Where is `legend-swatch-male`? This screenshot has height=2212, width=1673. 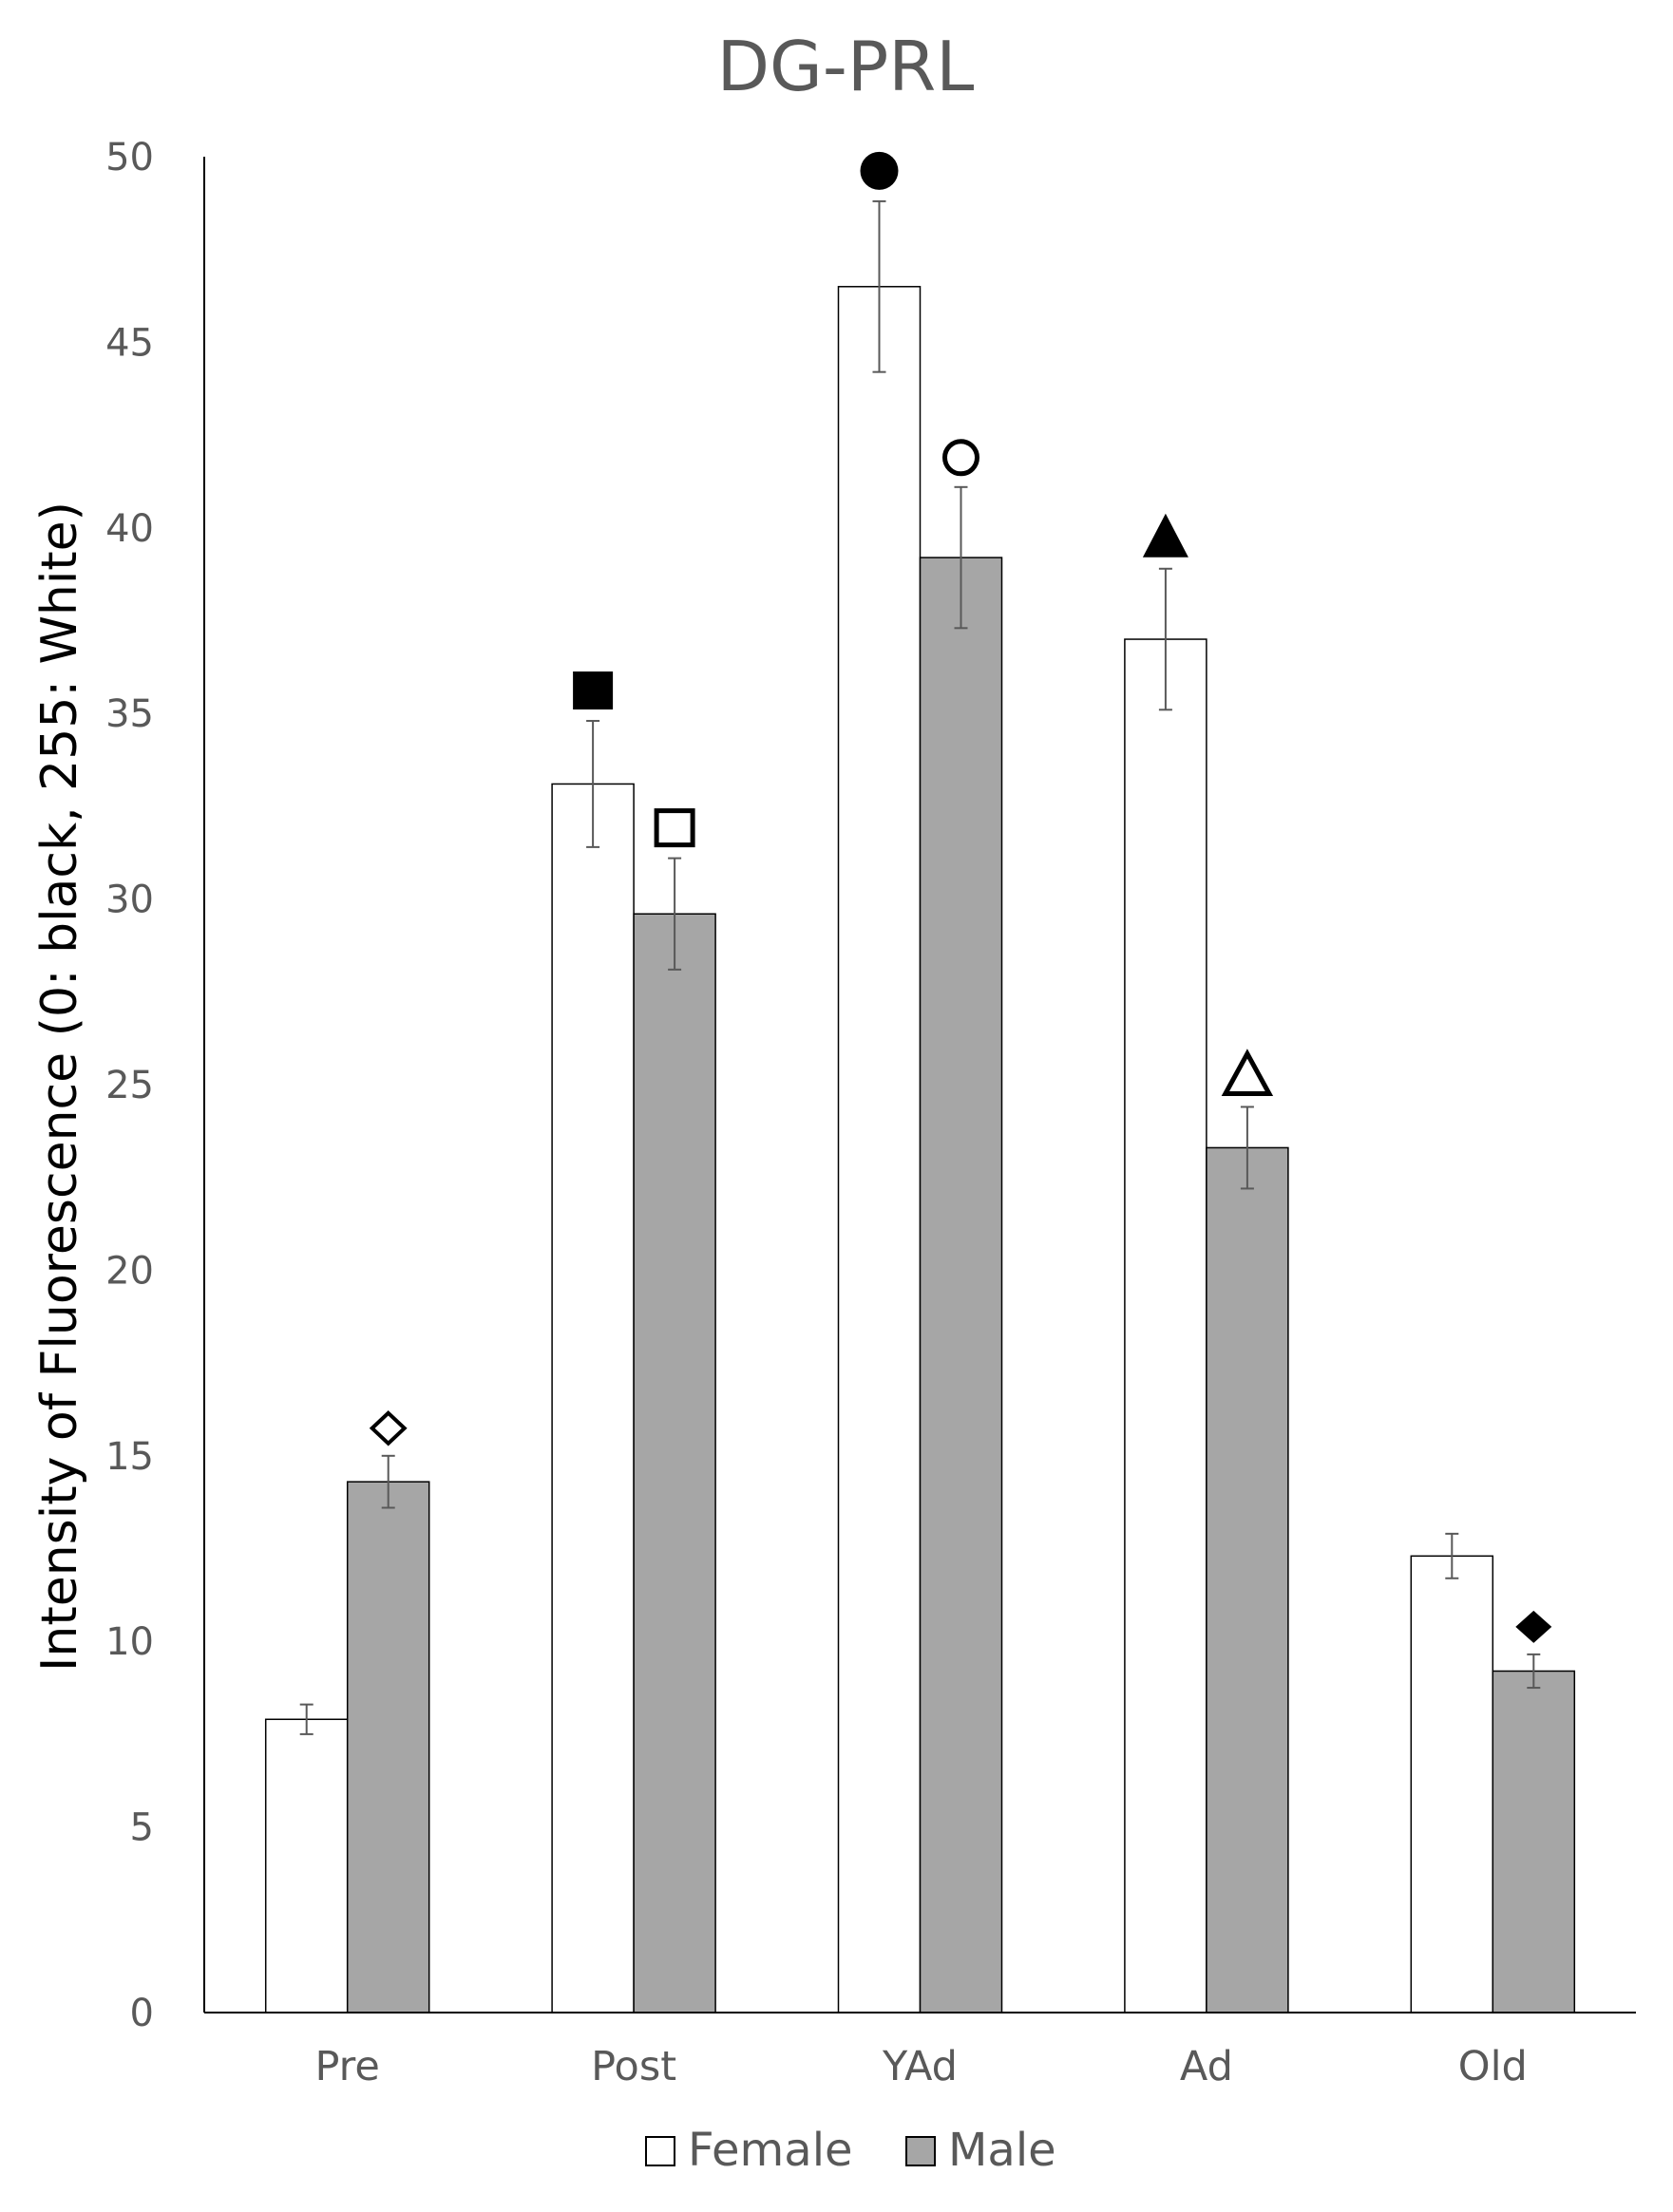 legend-swatch-male is located at coordinates (920, 2151).